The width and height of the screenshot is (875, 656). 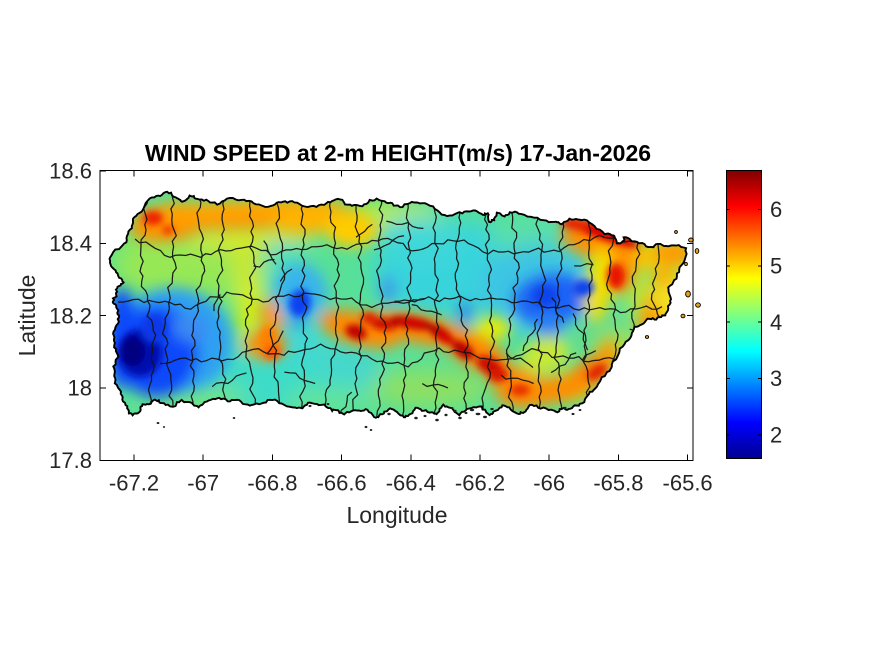 I want to click on svg-text: 18.4, so click(x=70, y=243).